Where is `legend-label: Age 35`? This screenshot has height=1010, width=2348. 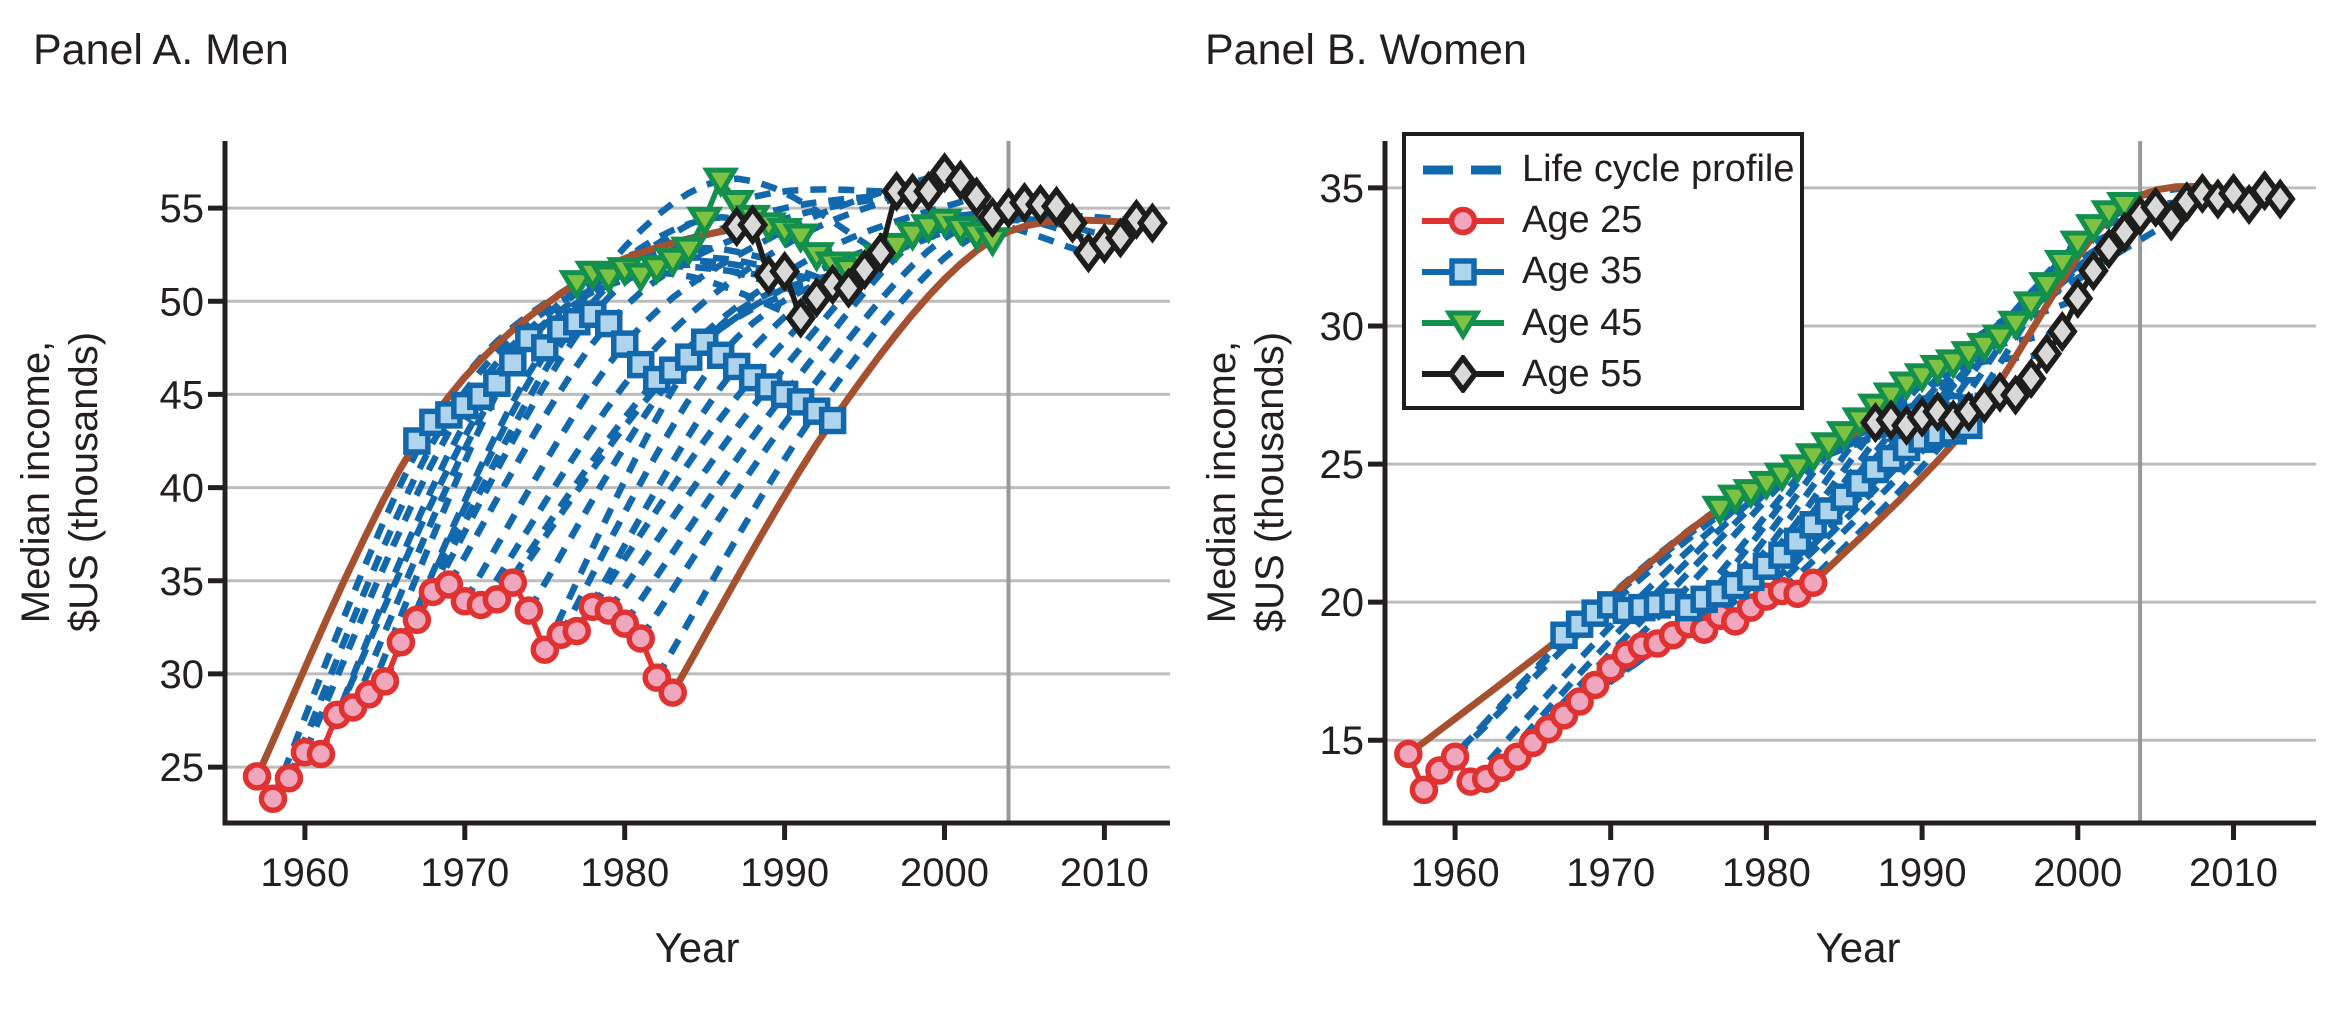
legend-label: Age 35 is located at coordinates (1582, 271).